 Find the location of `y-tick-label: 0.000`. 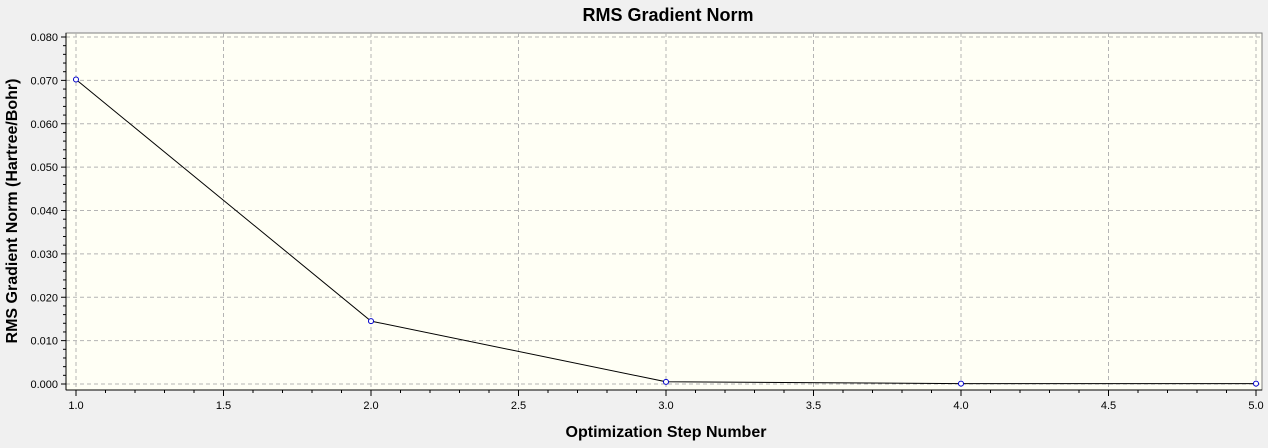

y-tick-label: 0.000 is located at coordinates (44, 385).